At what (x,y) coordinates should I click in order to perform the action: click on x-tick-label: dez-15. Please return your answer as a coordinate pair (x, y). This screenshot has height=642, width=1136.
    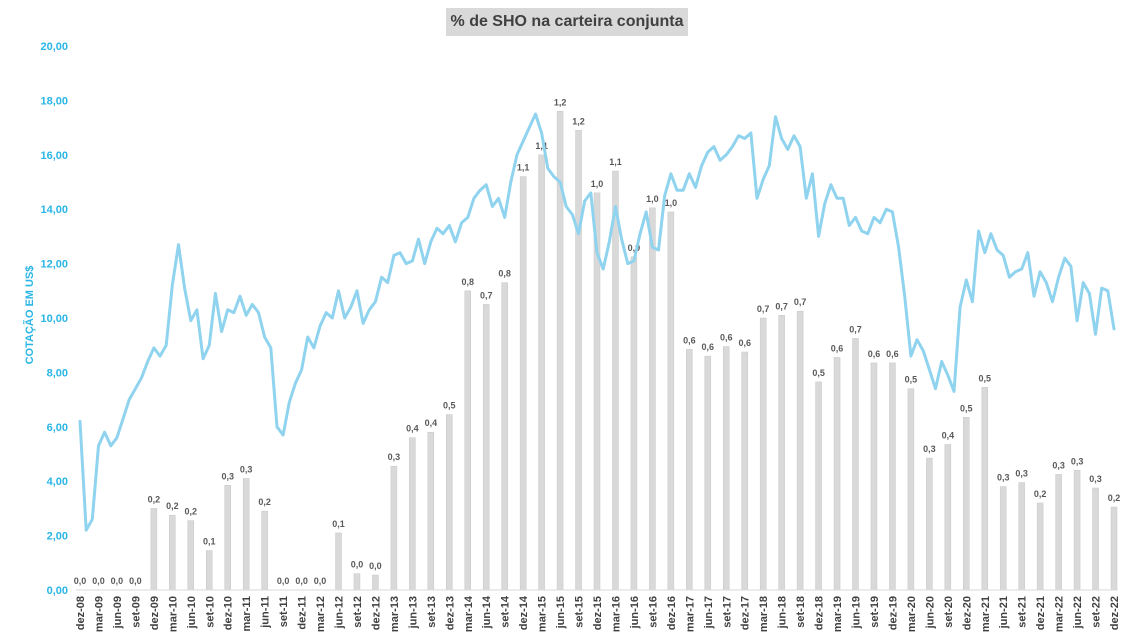
    Looking at the image, I should click on (598, 613).